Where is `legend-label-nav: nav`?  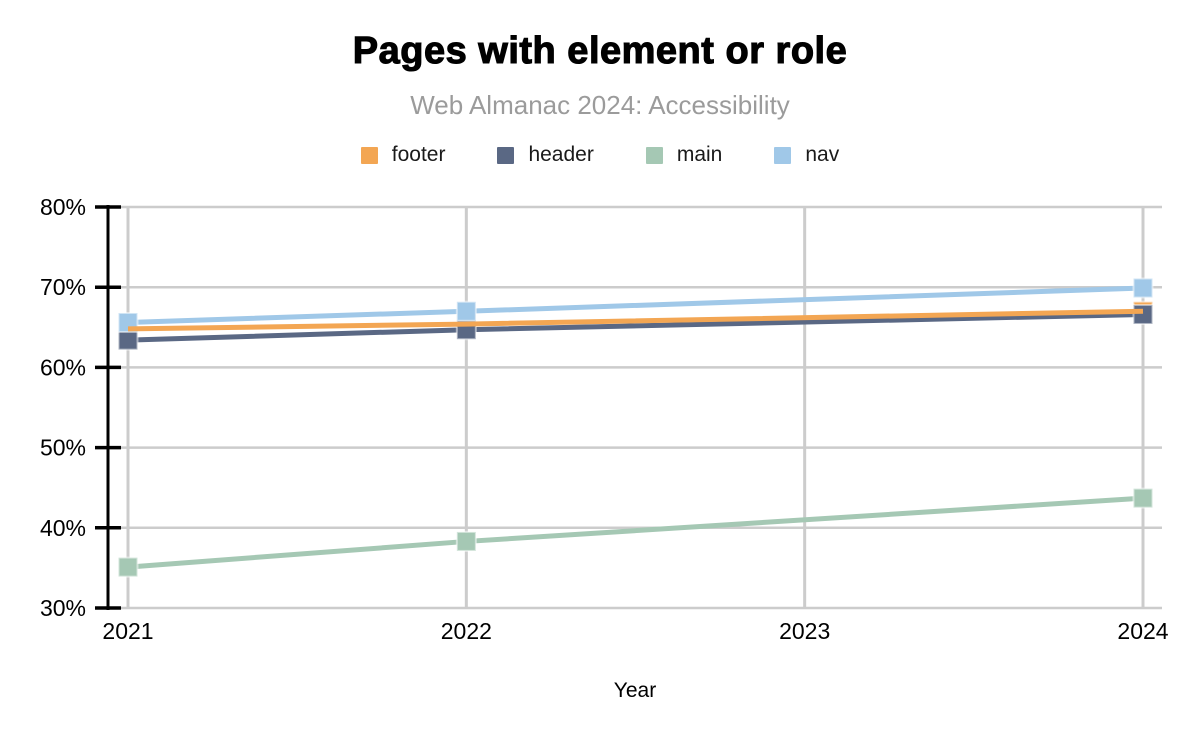 legend-label-nav: nav is located at coordinates (822, 154).